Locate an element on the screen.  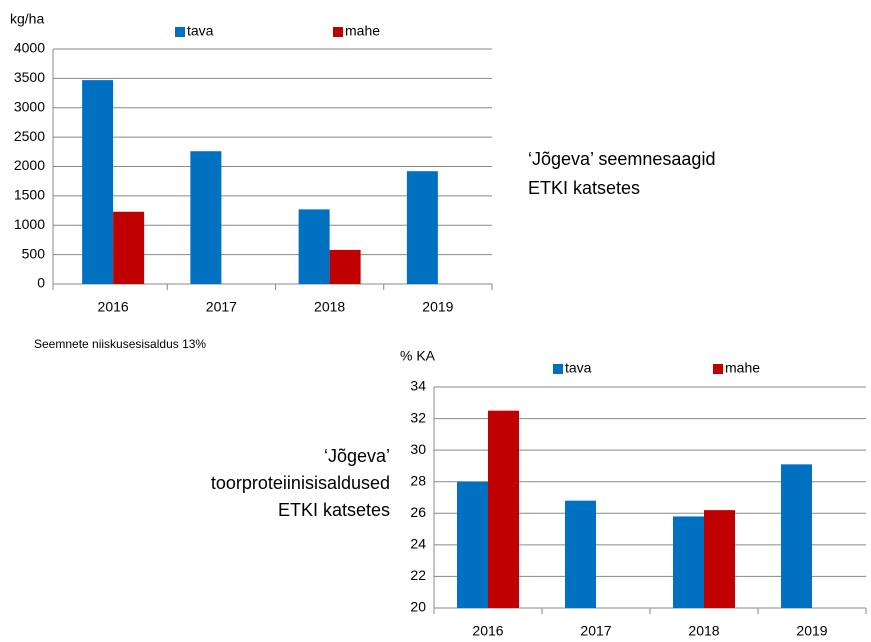
y-tick-label: 0 is located at coordinates (41, 283).